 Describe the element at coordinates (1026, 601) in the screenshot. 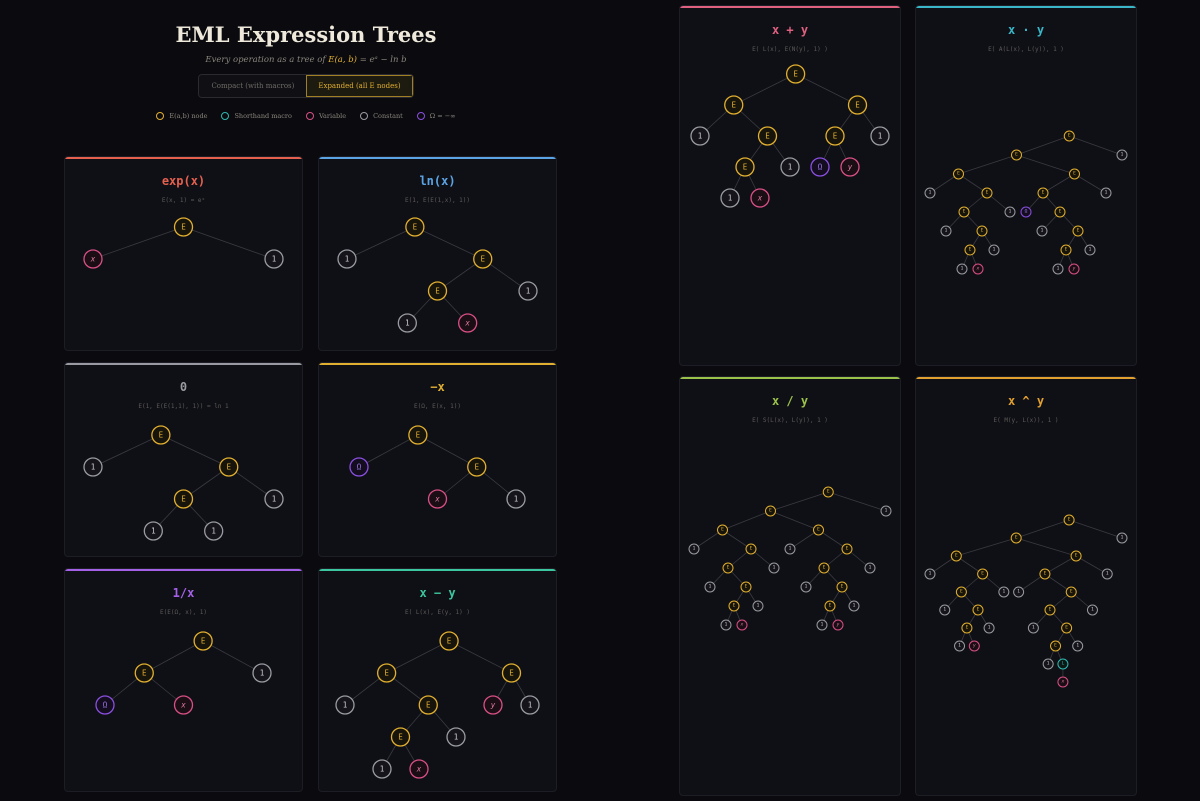

I see `expression-tree: E E E 1 E E 1 E E 1 y 1 1 E E 1 E E 1 E E 1 Lx 1 1 1 1` at that location.